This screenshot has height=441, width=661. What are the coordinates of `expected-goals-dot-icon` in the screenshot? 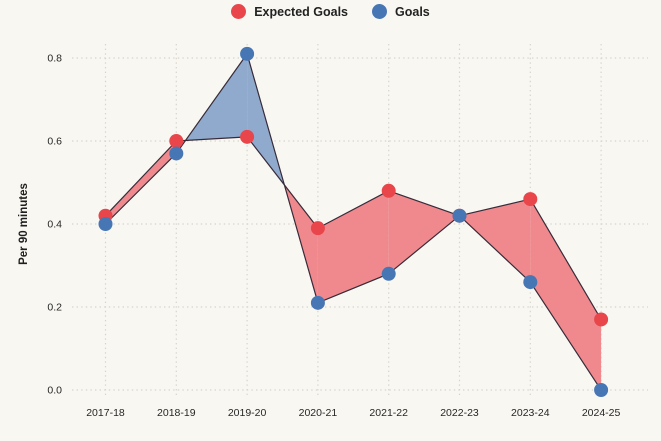 It's located at (239, 11).